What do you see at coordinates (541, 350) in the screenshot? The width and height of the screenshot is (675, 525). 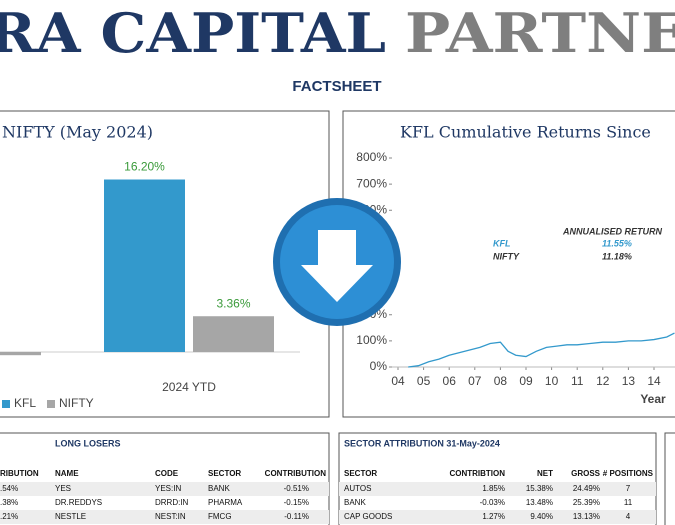 I see `line` at bounding box center [541, 350].